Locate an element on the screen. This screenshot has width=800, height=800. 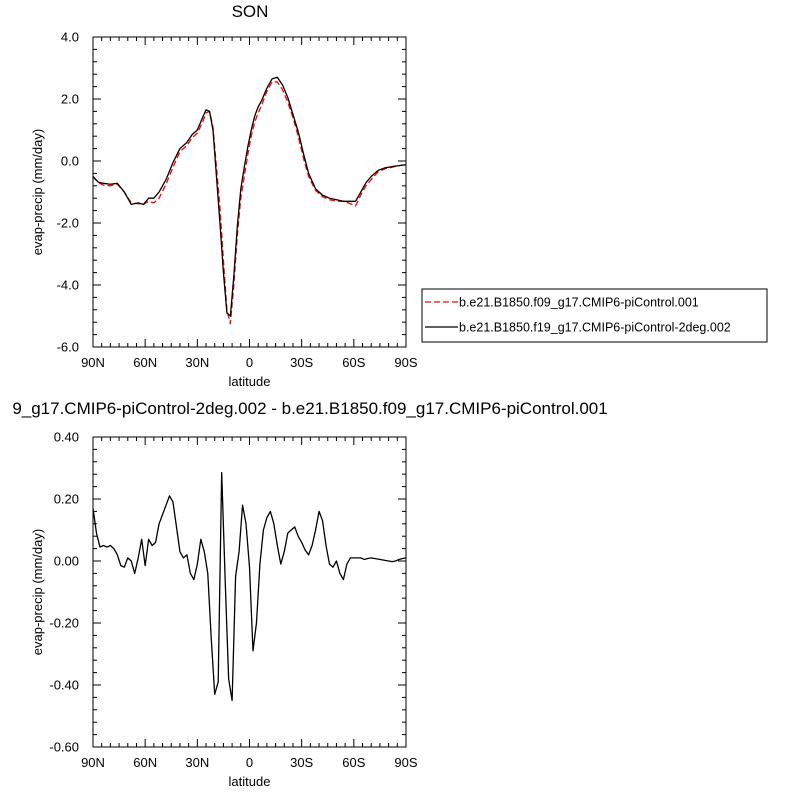
y-tick-label: 0.20 is located at coordinates (66, 499).